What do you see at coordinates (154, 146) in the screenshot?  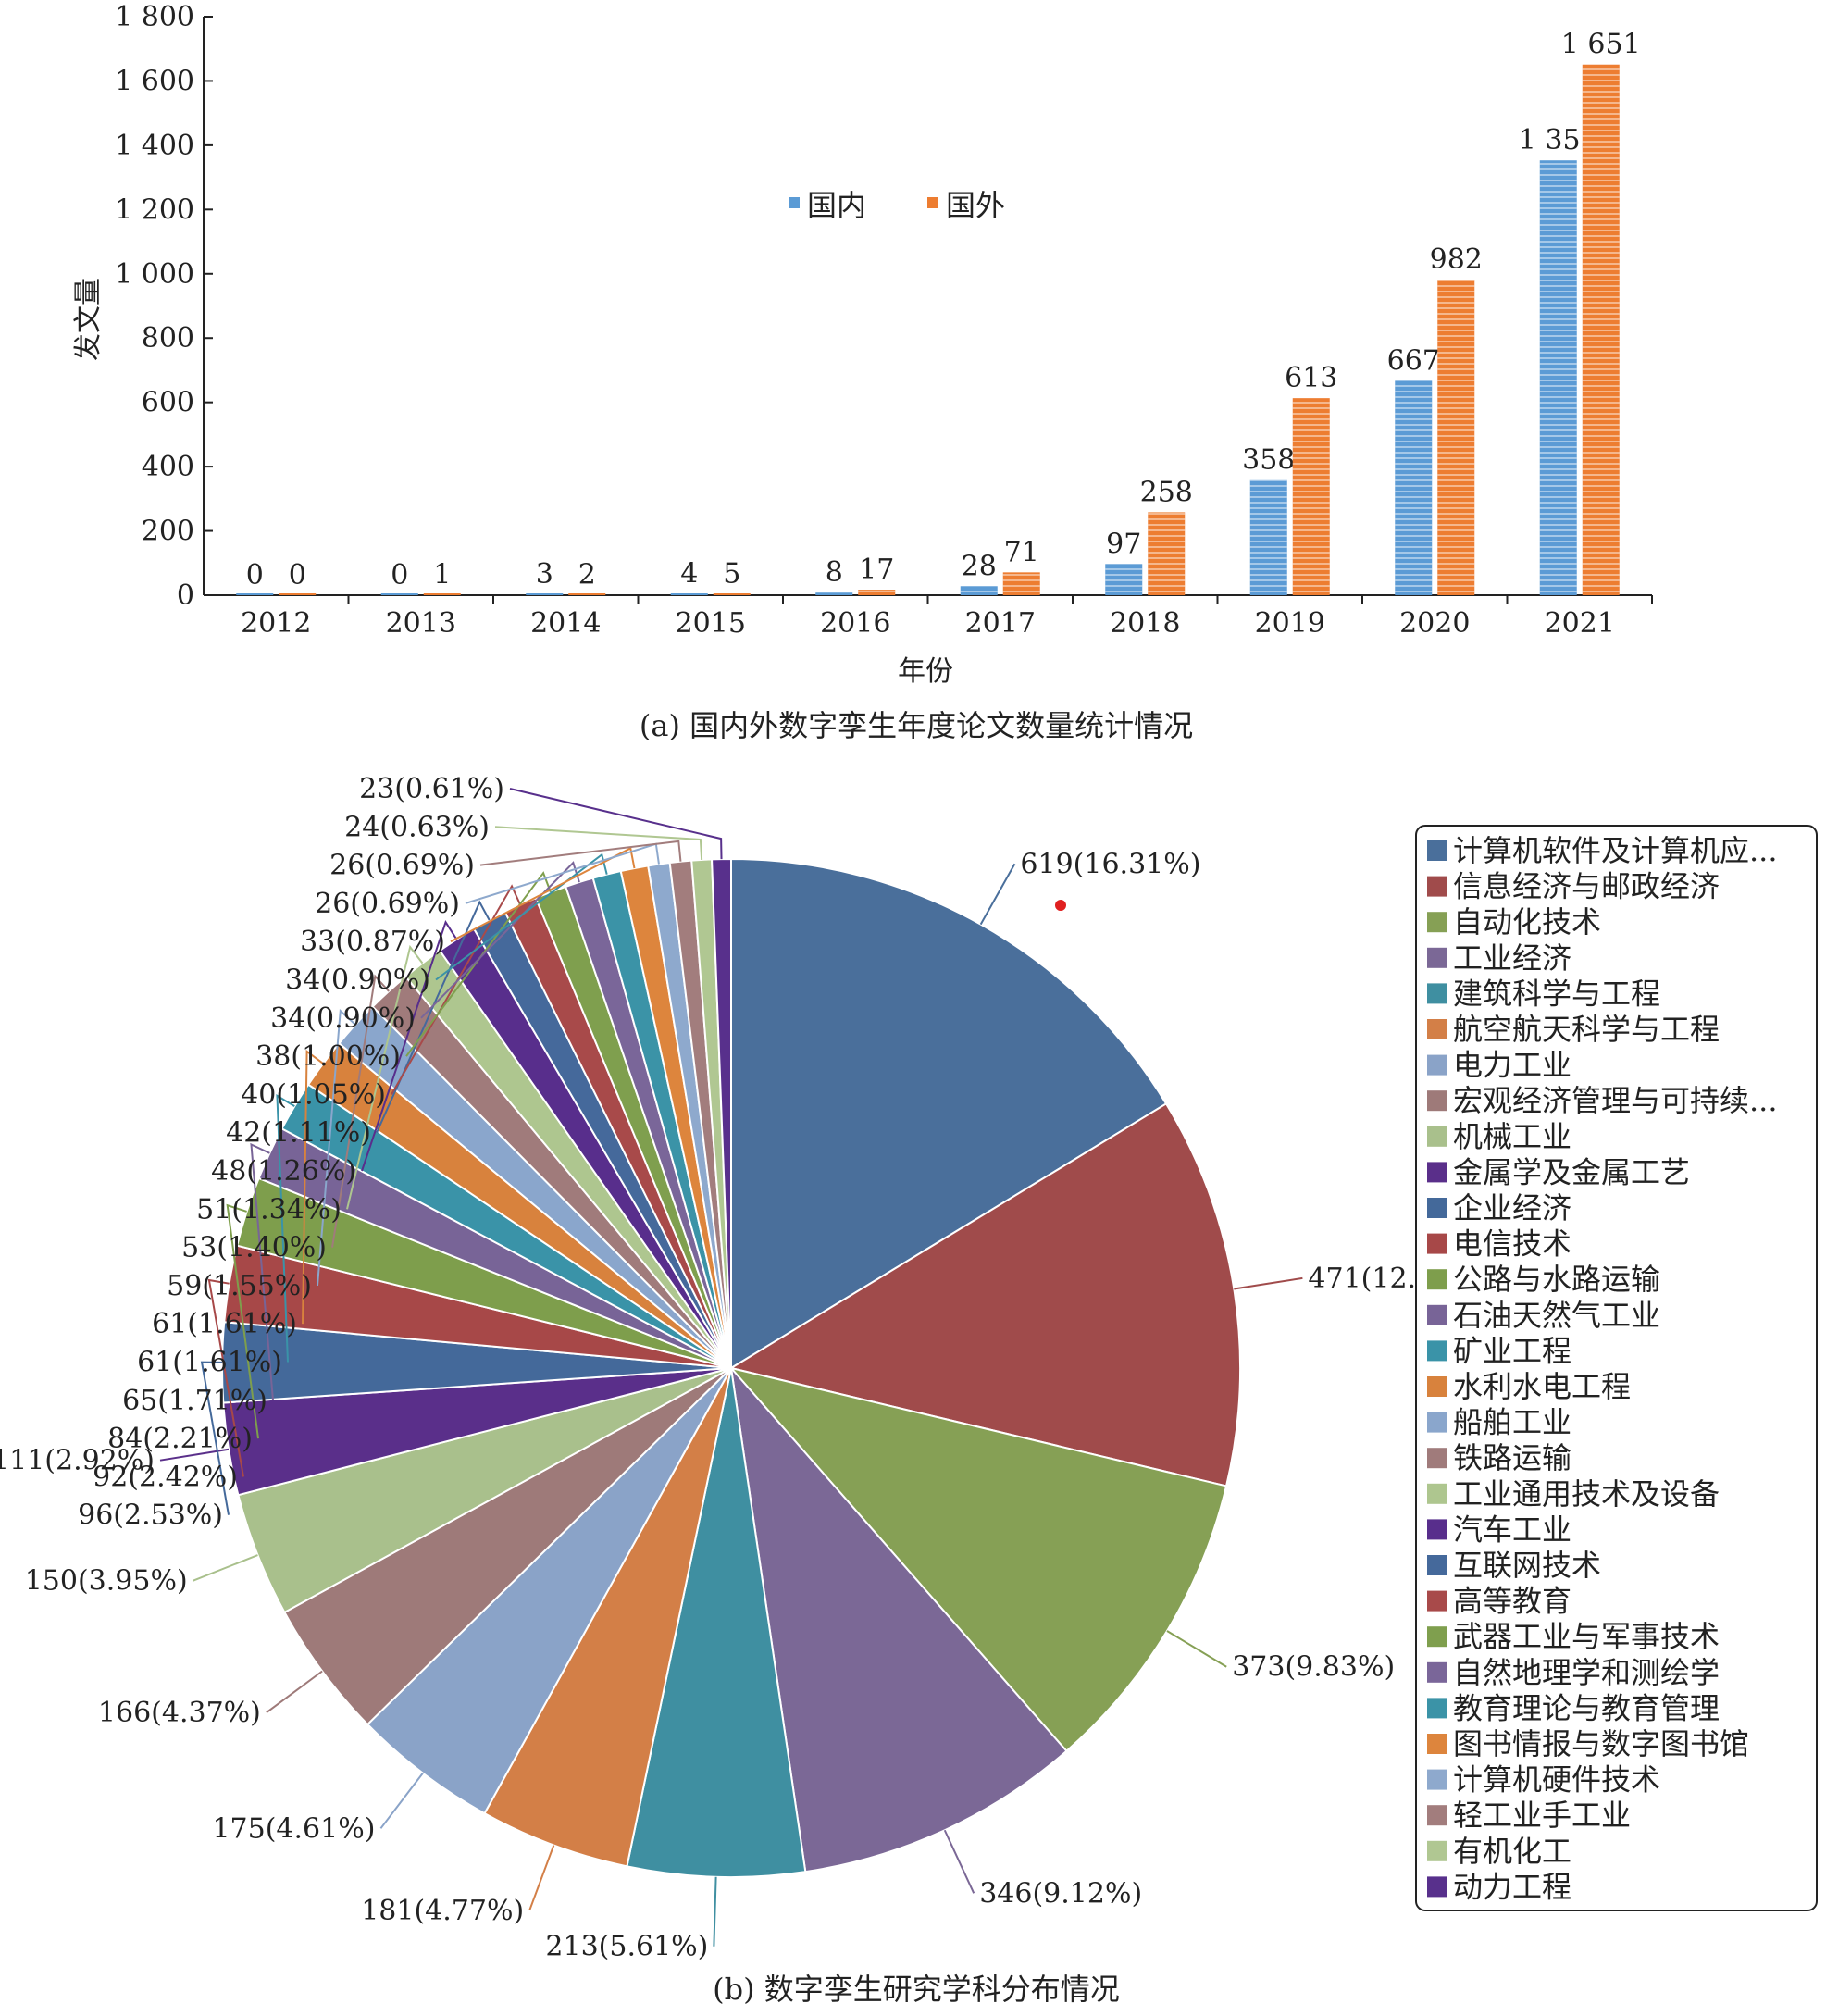 I see `y-tick-label: 1 400` at bounding box center [154, 146].